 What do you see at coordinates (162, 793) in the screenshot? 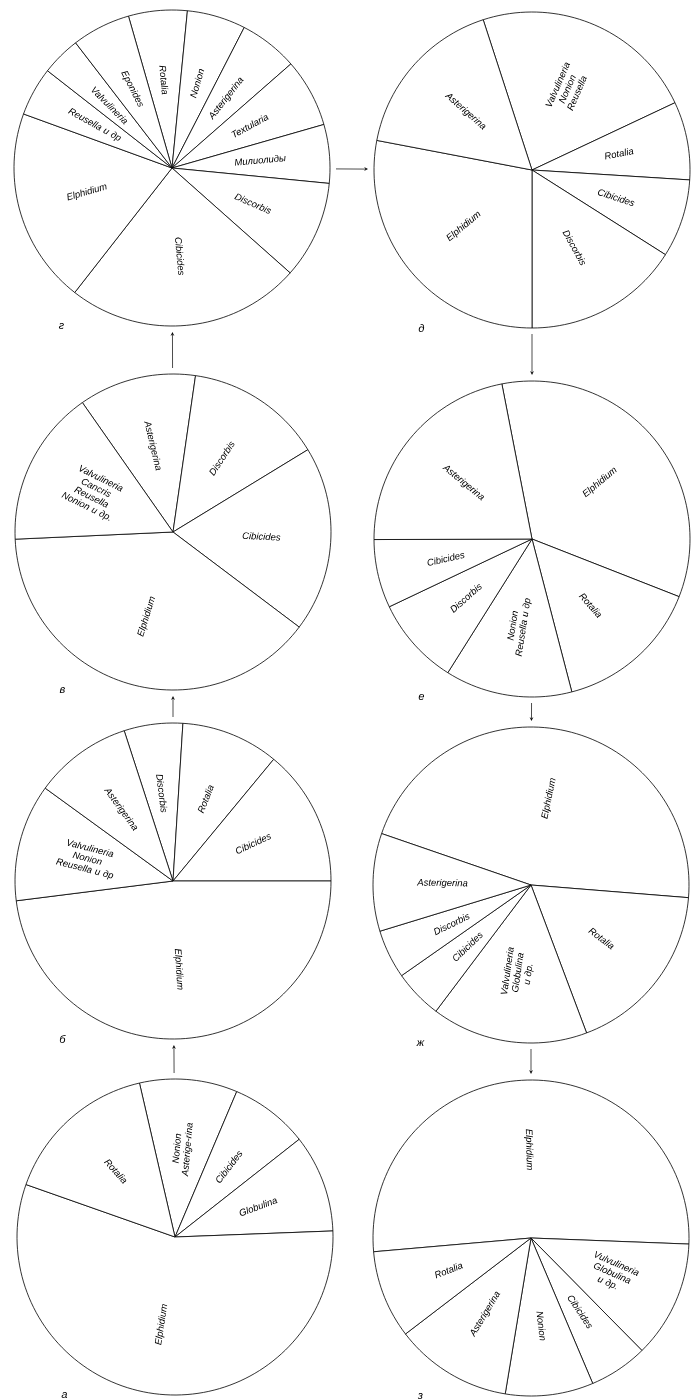
I see `slice-label: Discorbis` at bounding box center [162, 793].